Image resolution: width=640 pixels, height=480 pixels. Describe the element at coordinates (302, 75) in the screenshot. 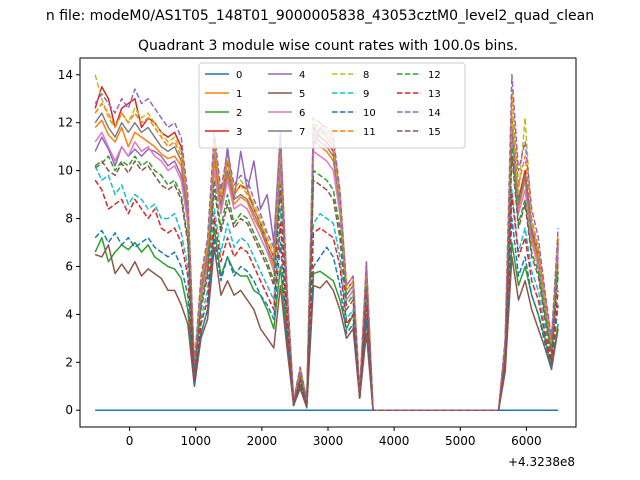

I see `legend-label: 4` at that location.